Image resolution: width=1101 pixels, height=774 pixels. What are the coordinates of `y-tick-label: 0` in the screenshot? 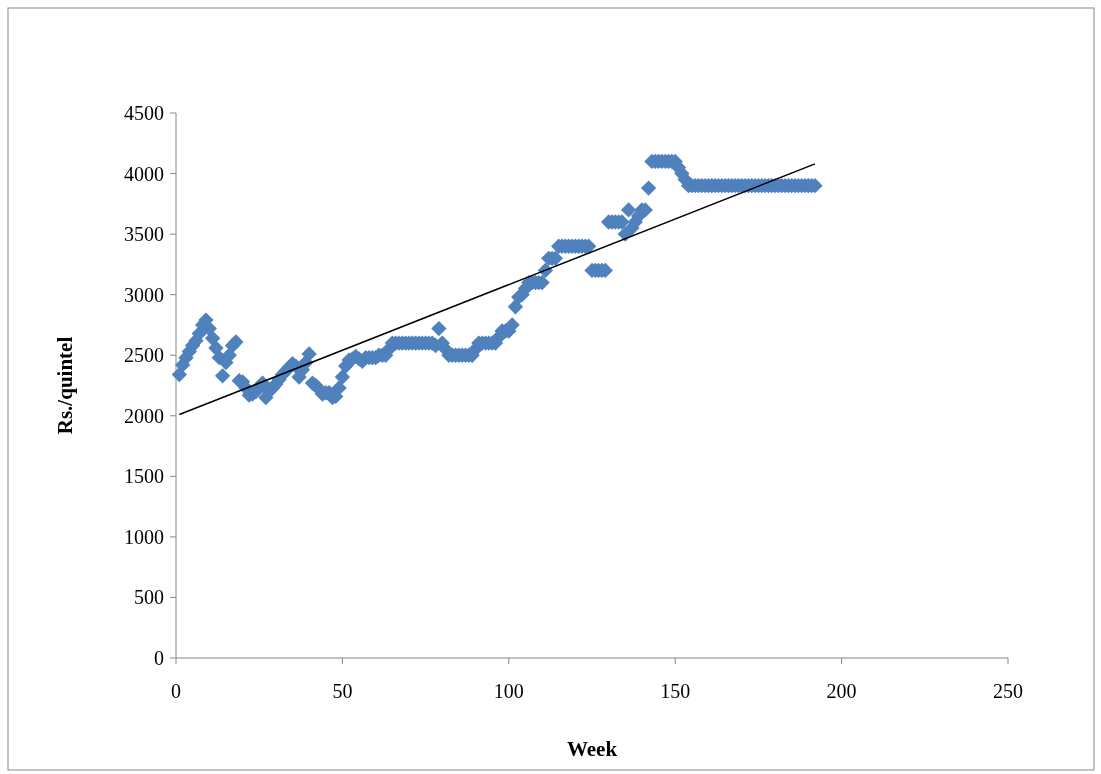 It's located at (159, 658).